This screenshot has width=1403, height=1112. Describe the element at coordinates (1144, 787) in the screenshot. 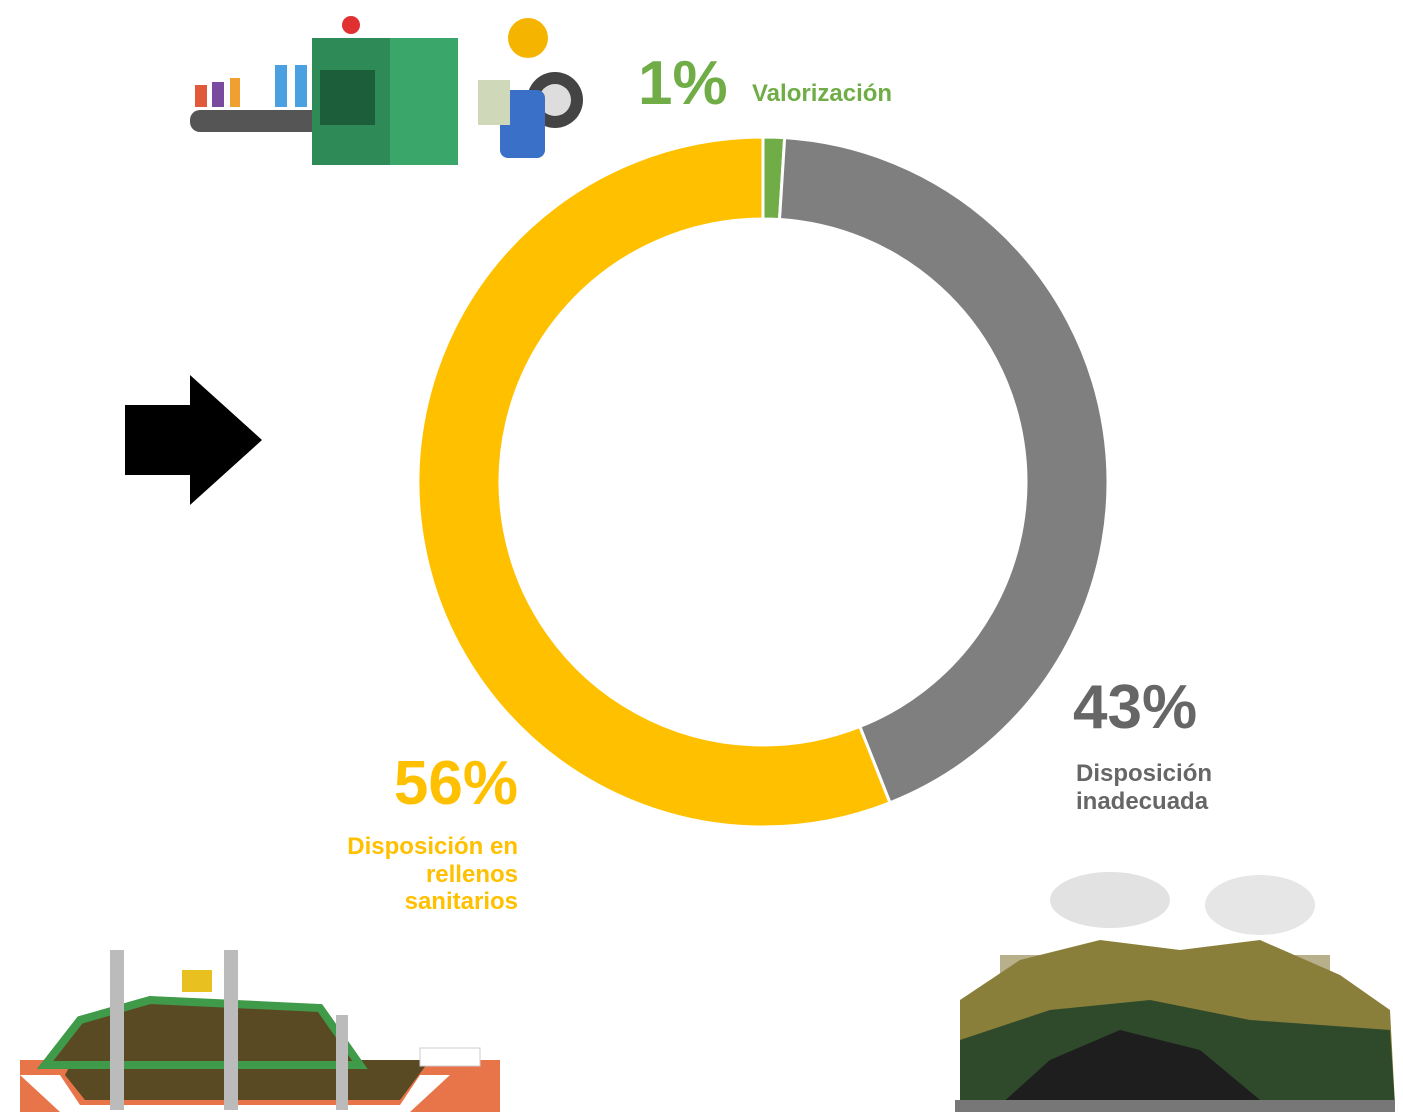

I see `category-label: Disposición inadecuada` at that location.